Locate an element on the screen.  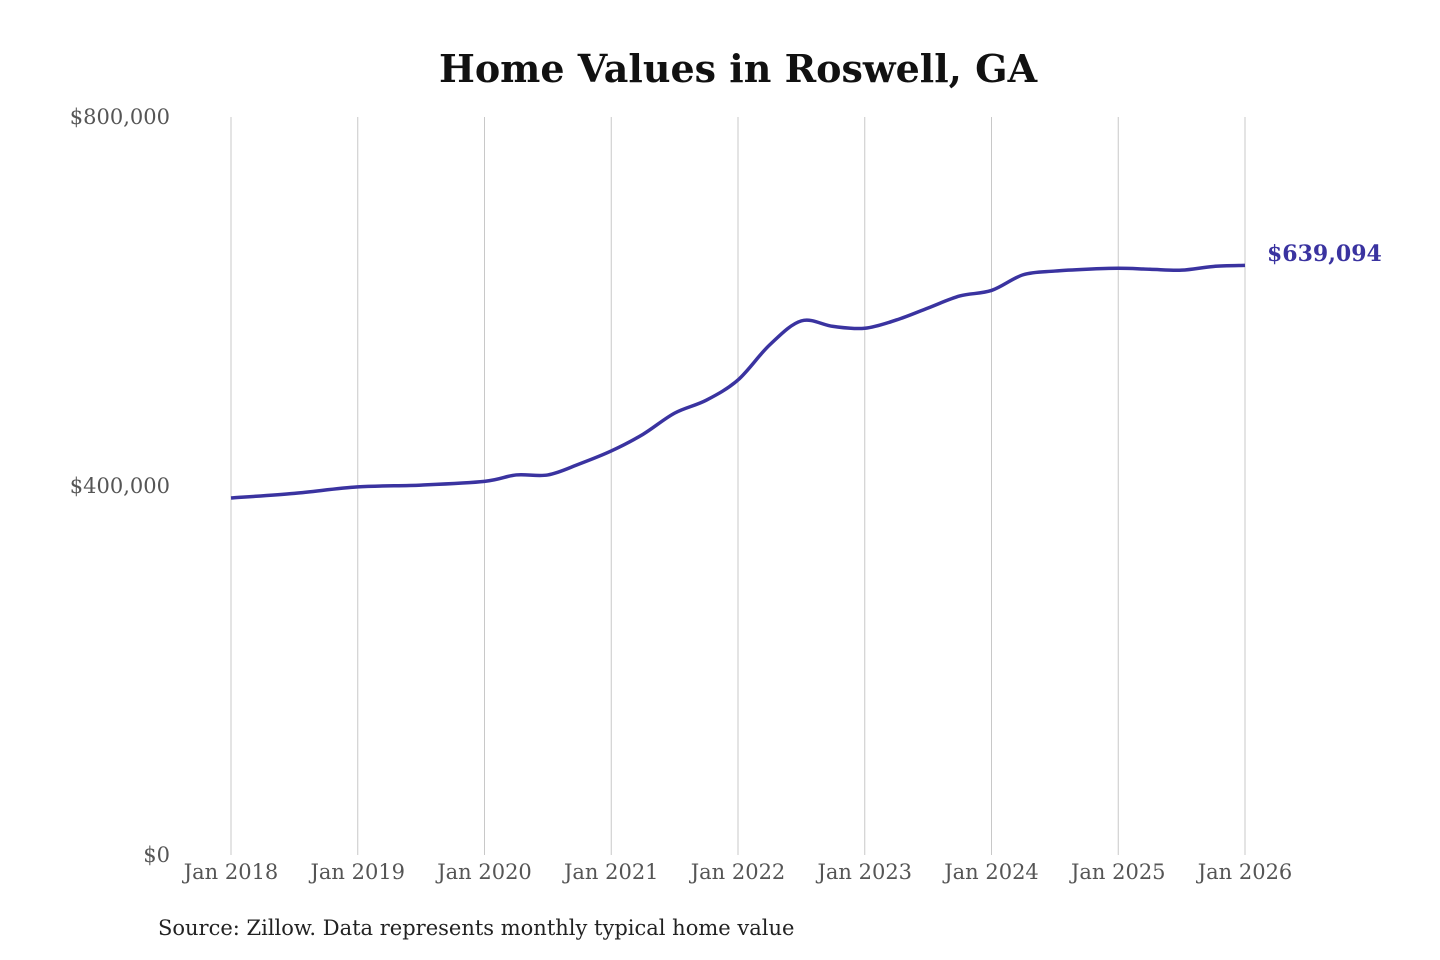
chart-title: Home Values in Roswell, GA is located at coordinates (738, 68).